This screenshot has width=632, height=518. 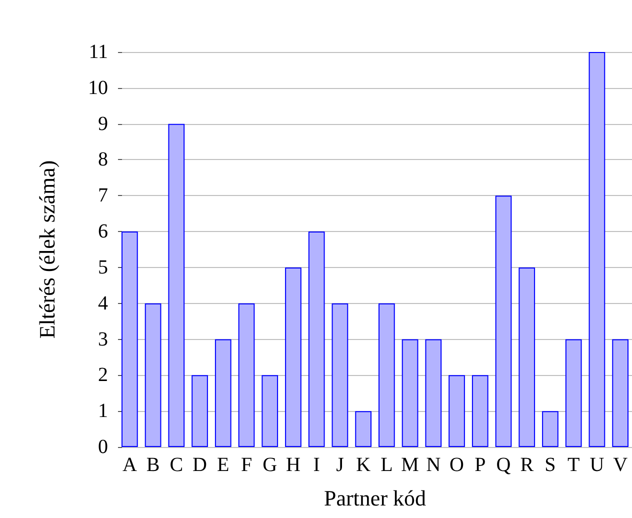 I want to click on x-axis-title: Partner kód, so click(x=375, y=498).